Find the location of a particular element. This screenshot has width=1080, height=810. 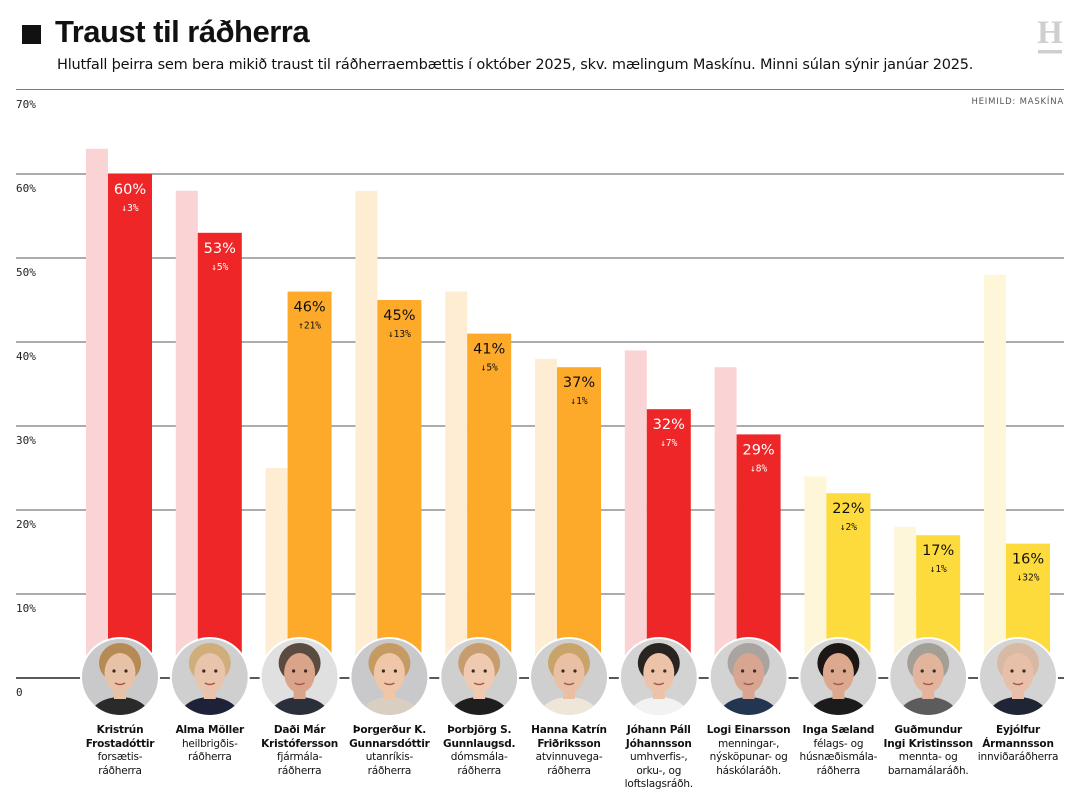

minister-name: Þorbjörg S. Gunnlaugsd. is located at coordinates (479, 737).